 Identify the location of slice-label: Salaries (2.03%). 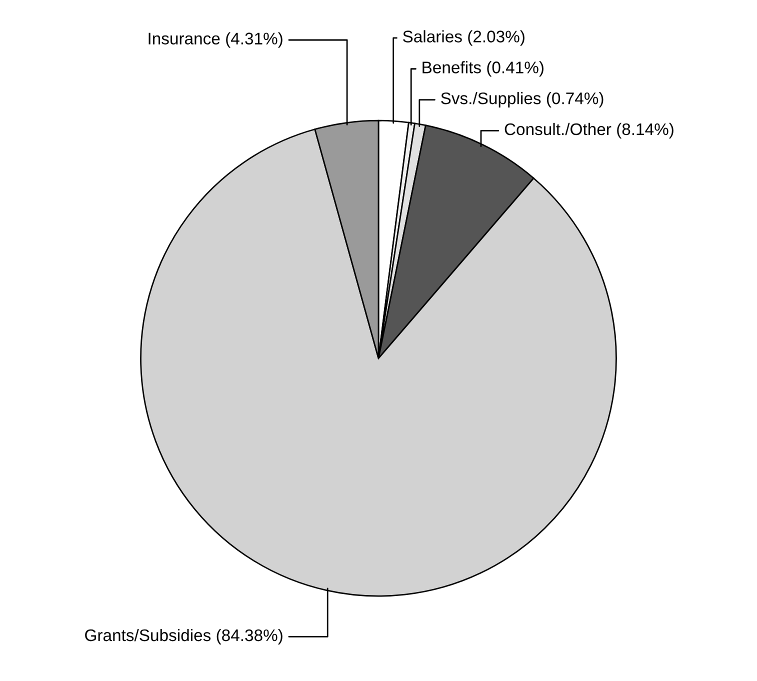
(463, 38).